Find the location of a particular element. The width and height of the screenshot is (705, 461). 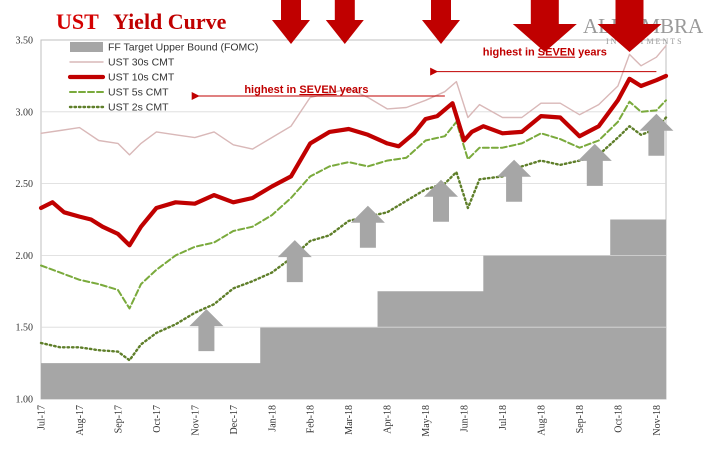

x-tick-label-12: Jul-18 is located at coordinates (503, 417).